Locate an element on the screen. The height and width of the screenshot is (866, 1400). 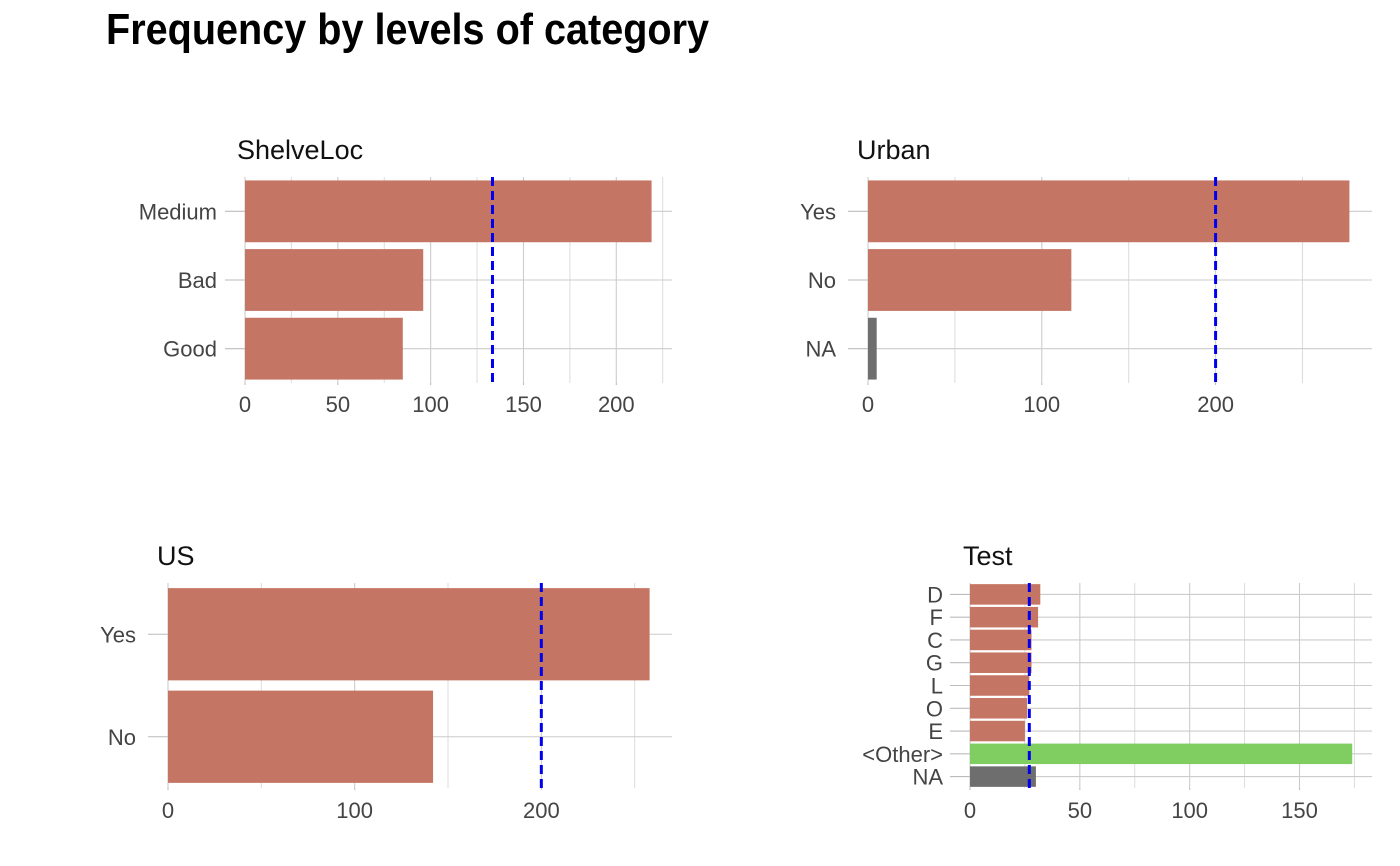
y-tick-label: D is located at coordinates (935, 594).